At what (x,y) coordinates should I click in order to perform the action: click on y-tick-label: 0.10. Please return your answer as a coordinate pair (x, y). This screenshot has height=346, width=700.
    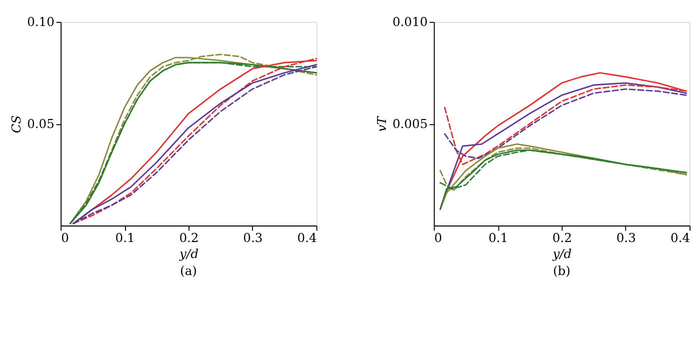
    Looking at the image, I should click on (40, 22).